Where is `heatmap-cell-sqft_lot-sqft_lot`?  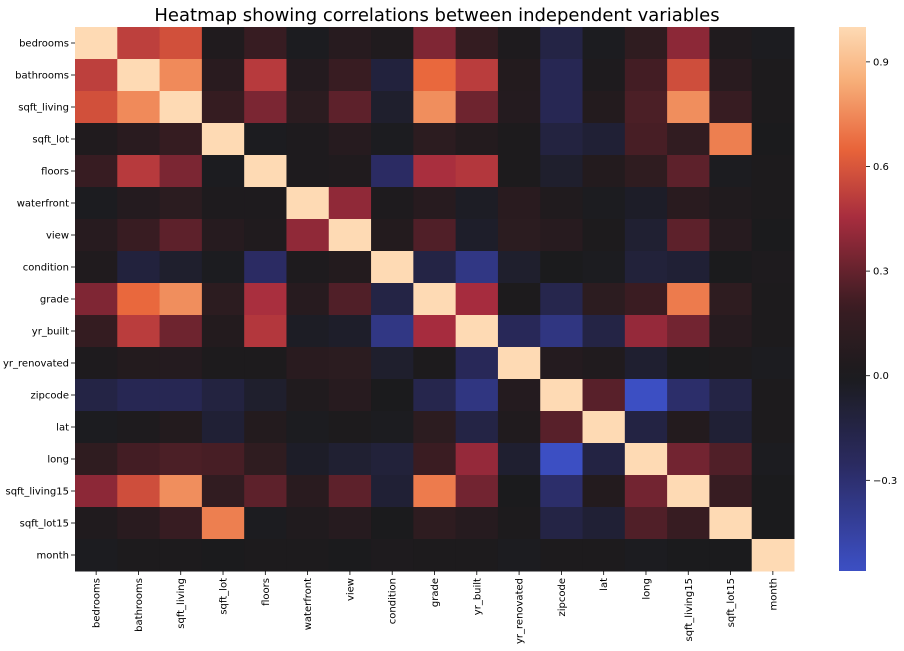 heatmap-cell-sqft_lot-sqft_lot is located at coordinates (223, 139).